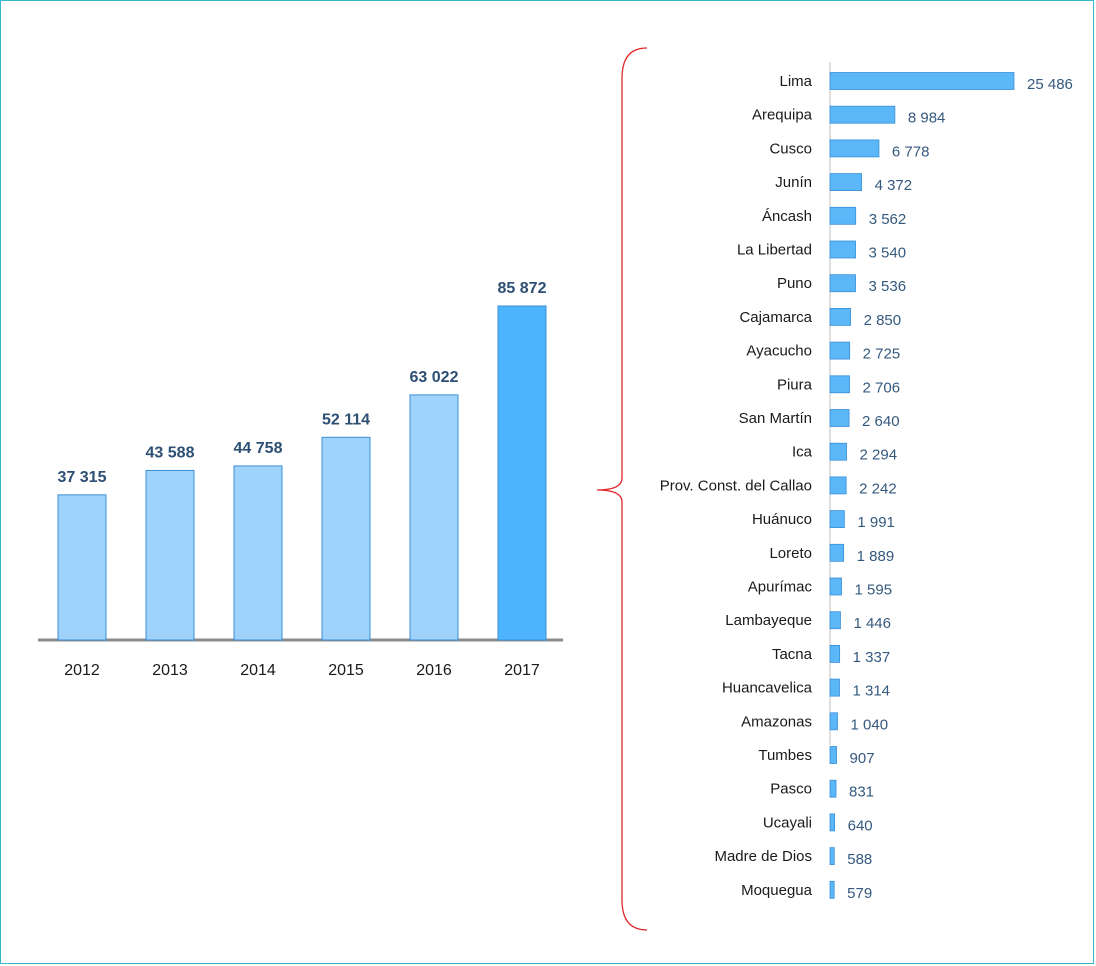  What do you see at coordinates (876, 522) in the screenshot?
I see `bar-value-label-huanuco: 1 991` at bounding box center [876, 522].